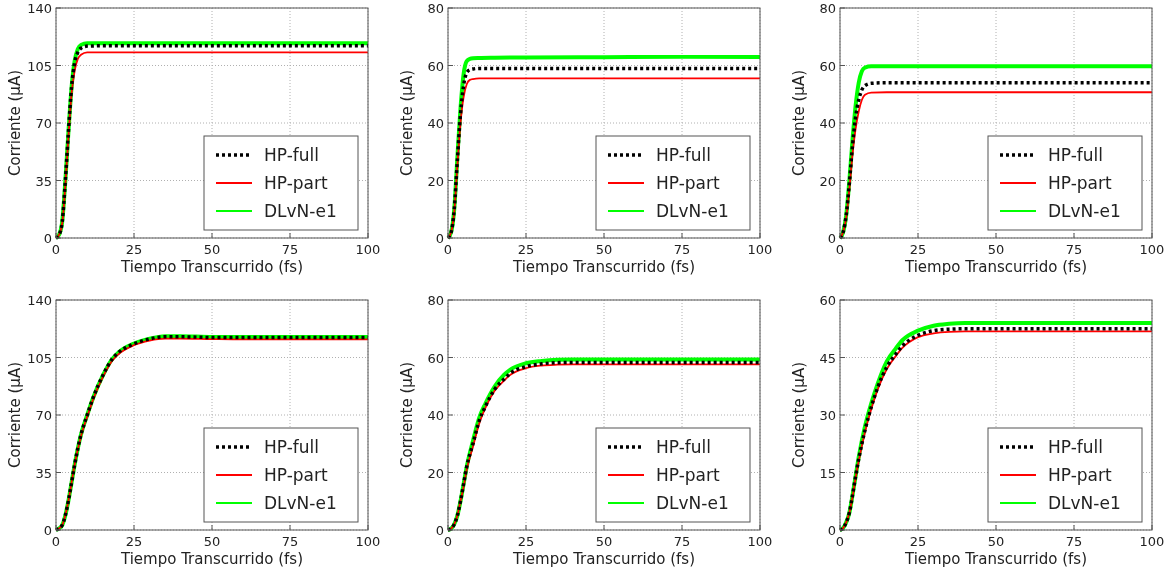  What do you see at coordinates (827, 358) in the screenshot?
I see `y-tick-label: 45` at bounding box center [827, 358].